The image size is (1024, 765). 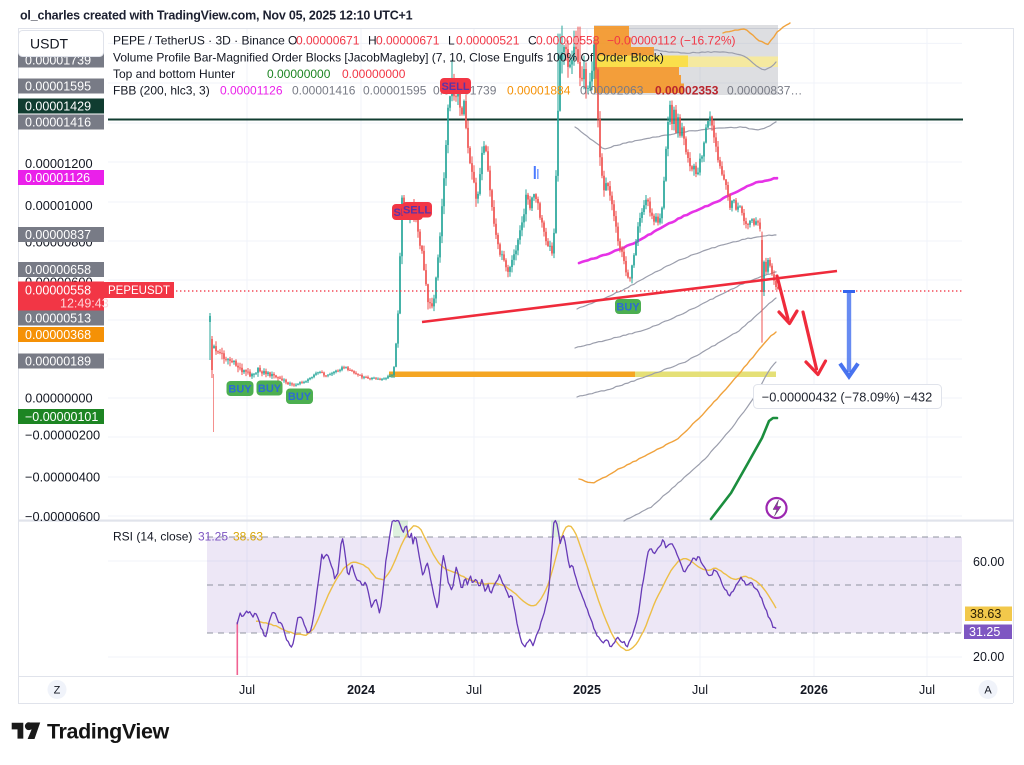 What do you see at coordinates (671, 41) in the screenshot?
I see `svg-text: −0.00000112 (−16.72%)` at bounding box center [671, 41].